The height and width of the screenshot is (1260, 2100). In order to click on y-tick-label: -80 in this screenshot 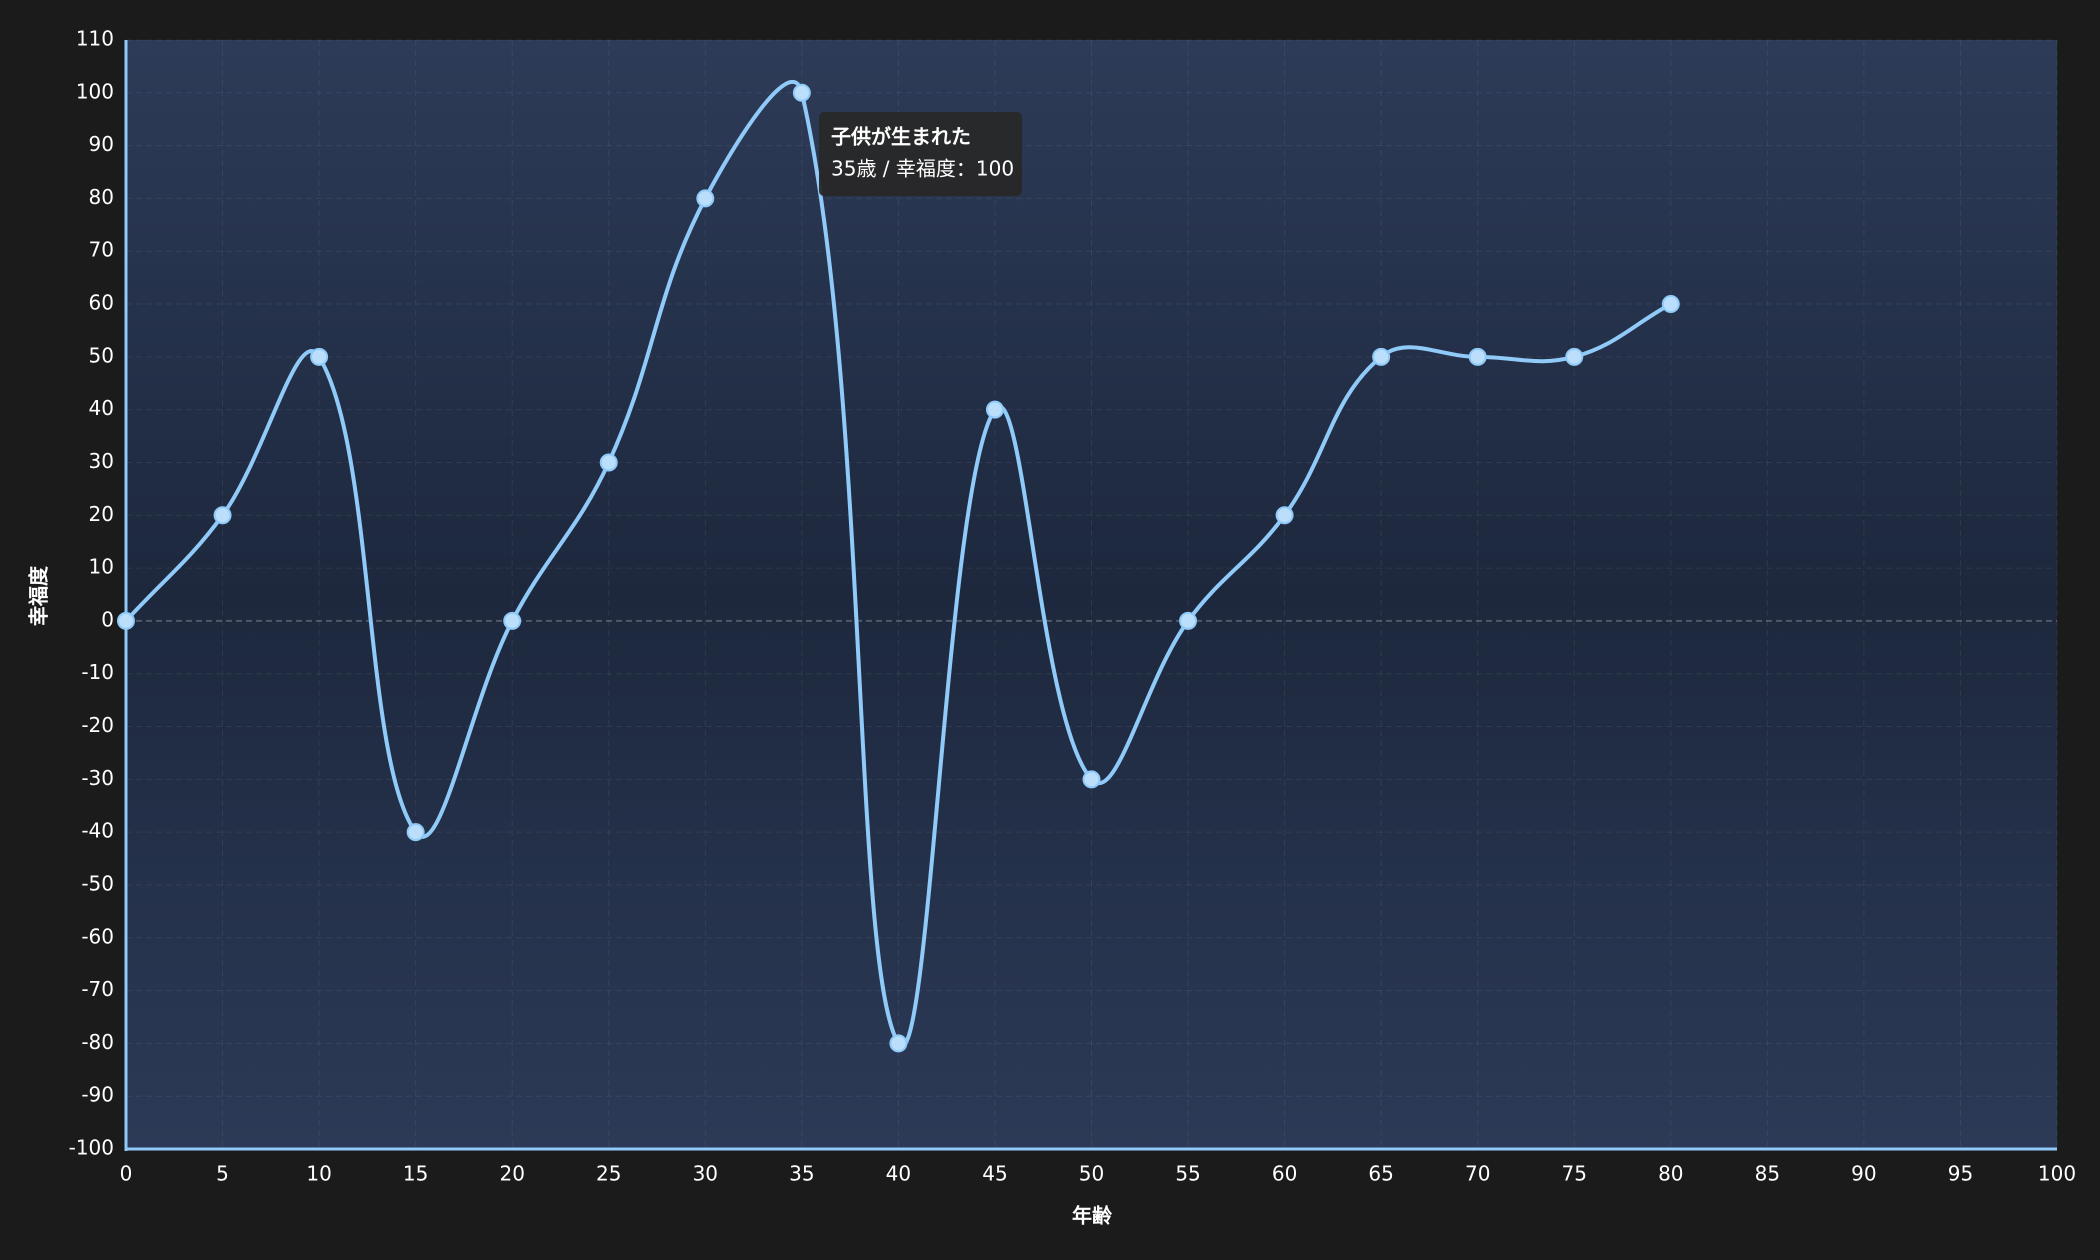, I will do `click(97, 1042)`.